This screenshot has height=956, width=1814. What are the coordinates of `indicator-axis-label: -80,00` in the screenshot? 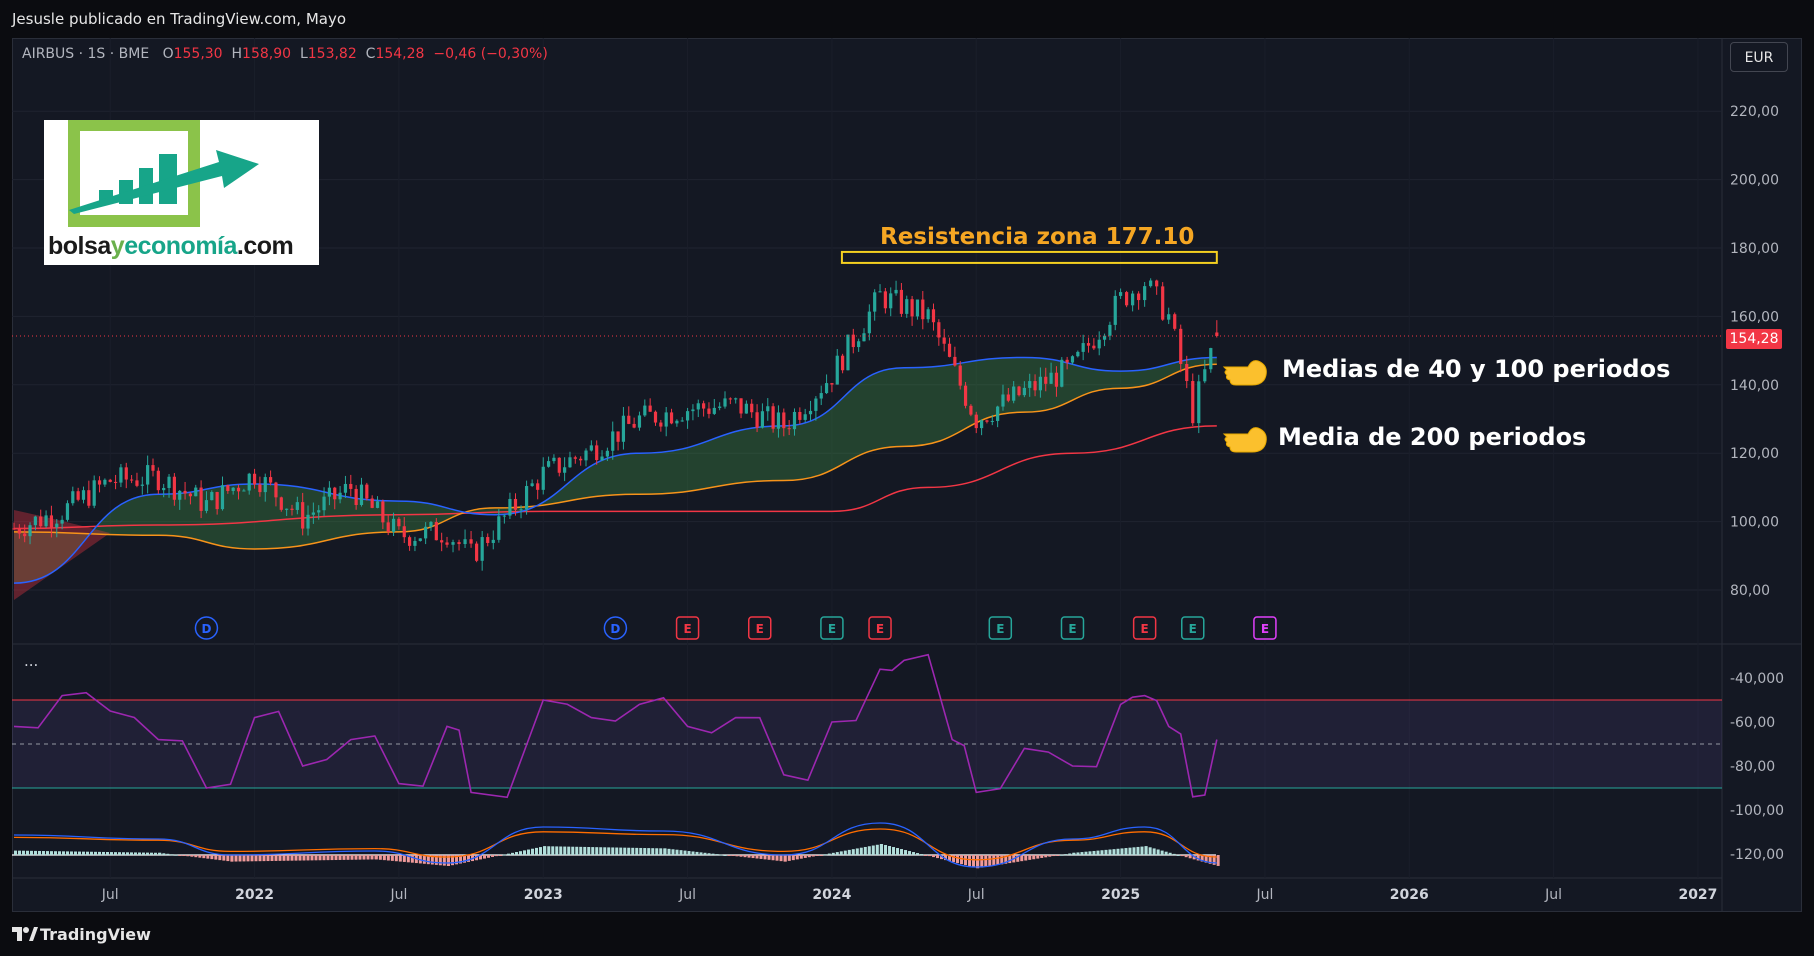 It's located at (1752, 767).